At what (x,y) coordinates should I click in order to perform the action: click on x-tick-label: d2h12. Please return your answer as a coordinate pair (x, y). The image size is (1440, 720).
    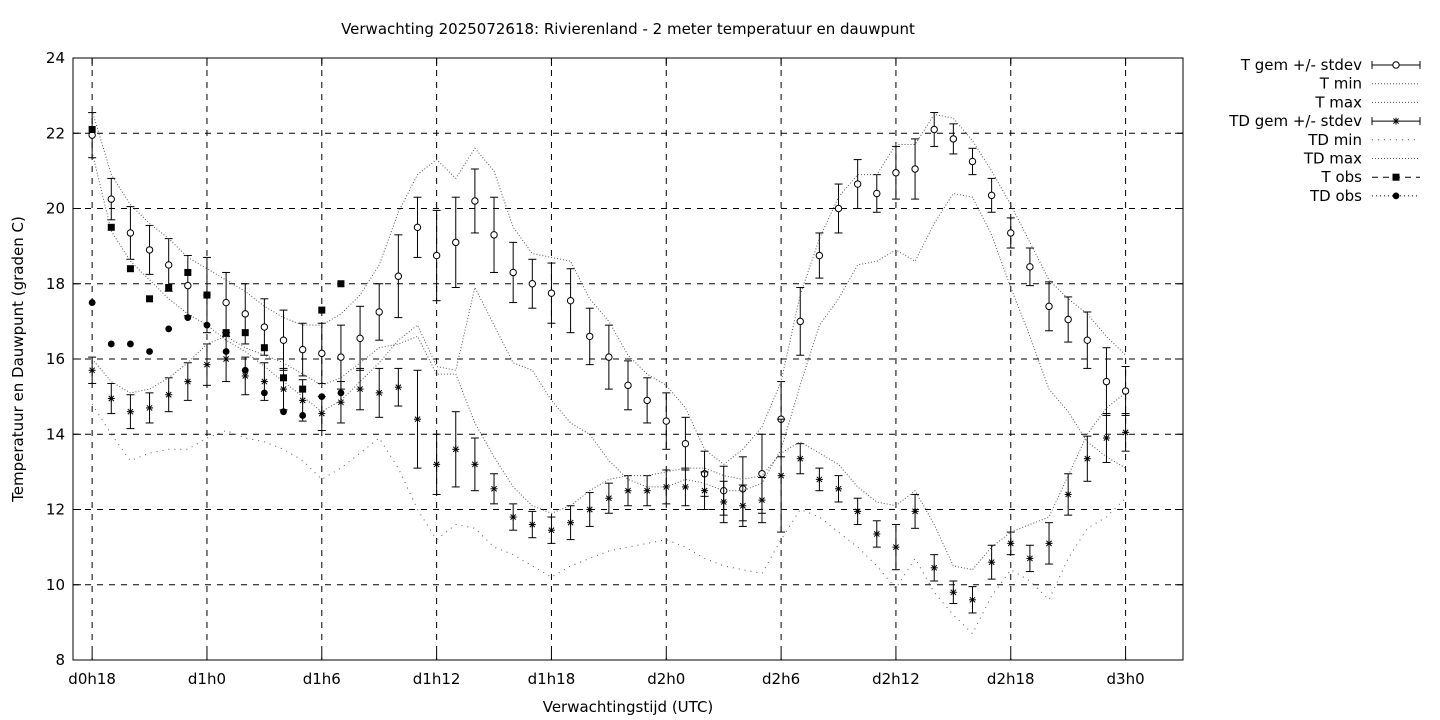
    Looking at the image, I should click on (896, 679).